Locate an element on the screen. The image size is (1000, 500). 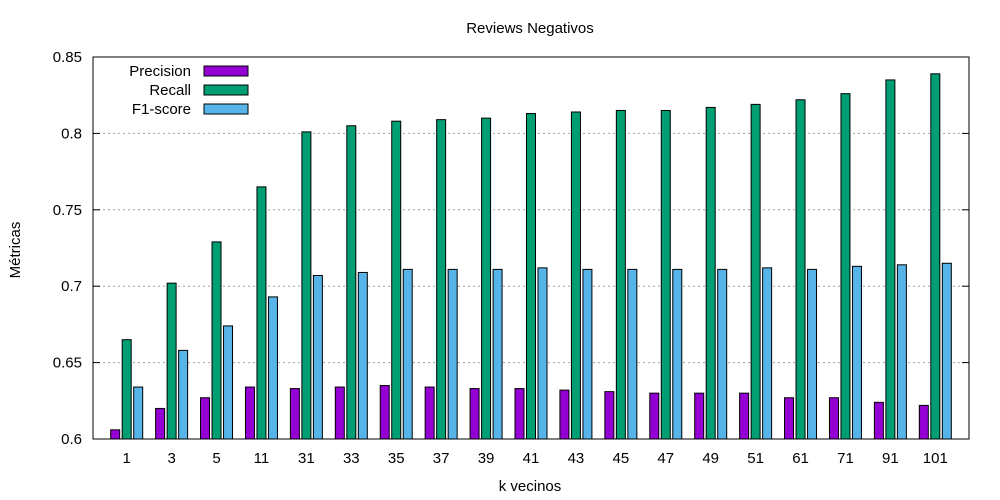
legend: Precision Recall F1-score is located at coordinates (189, 90).